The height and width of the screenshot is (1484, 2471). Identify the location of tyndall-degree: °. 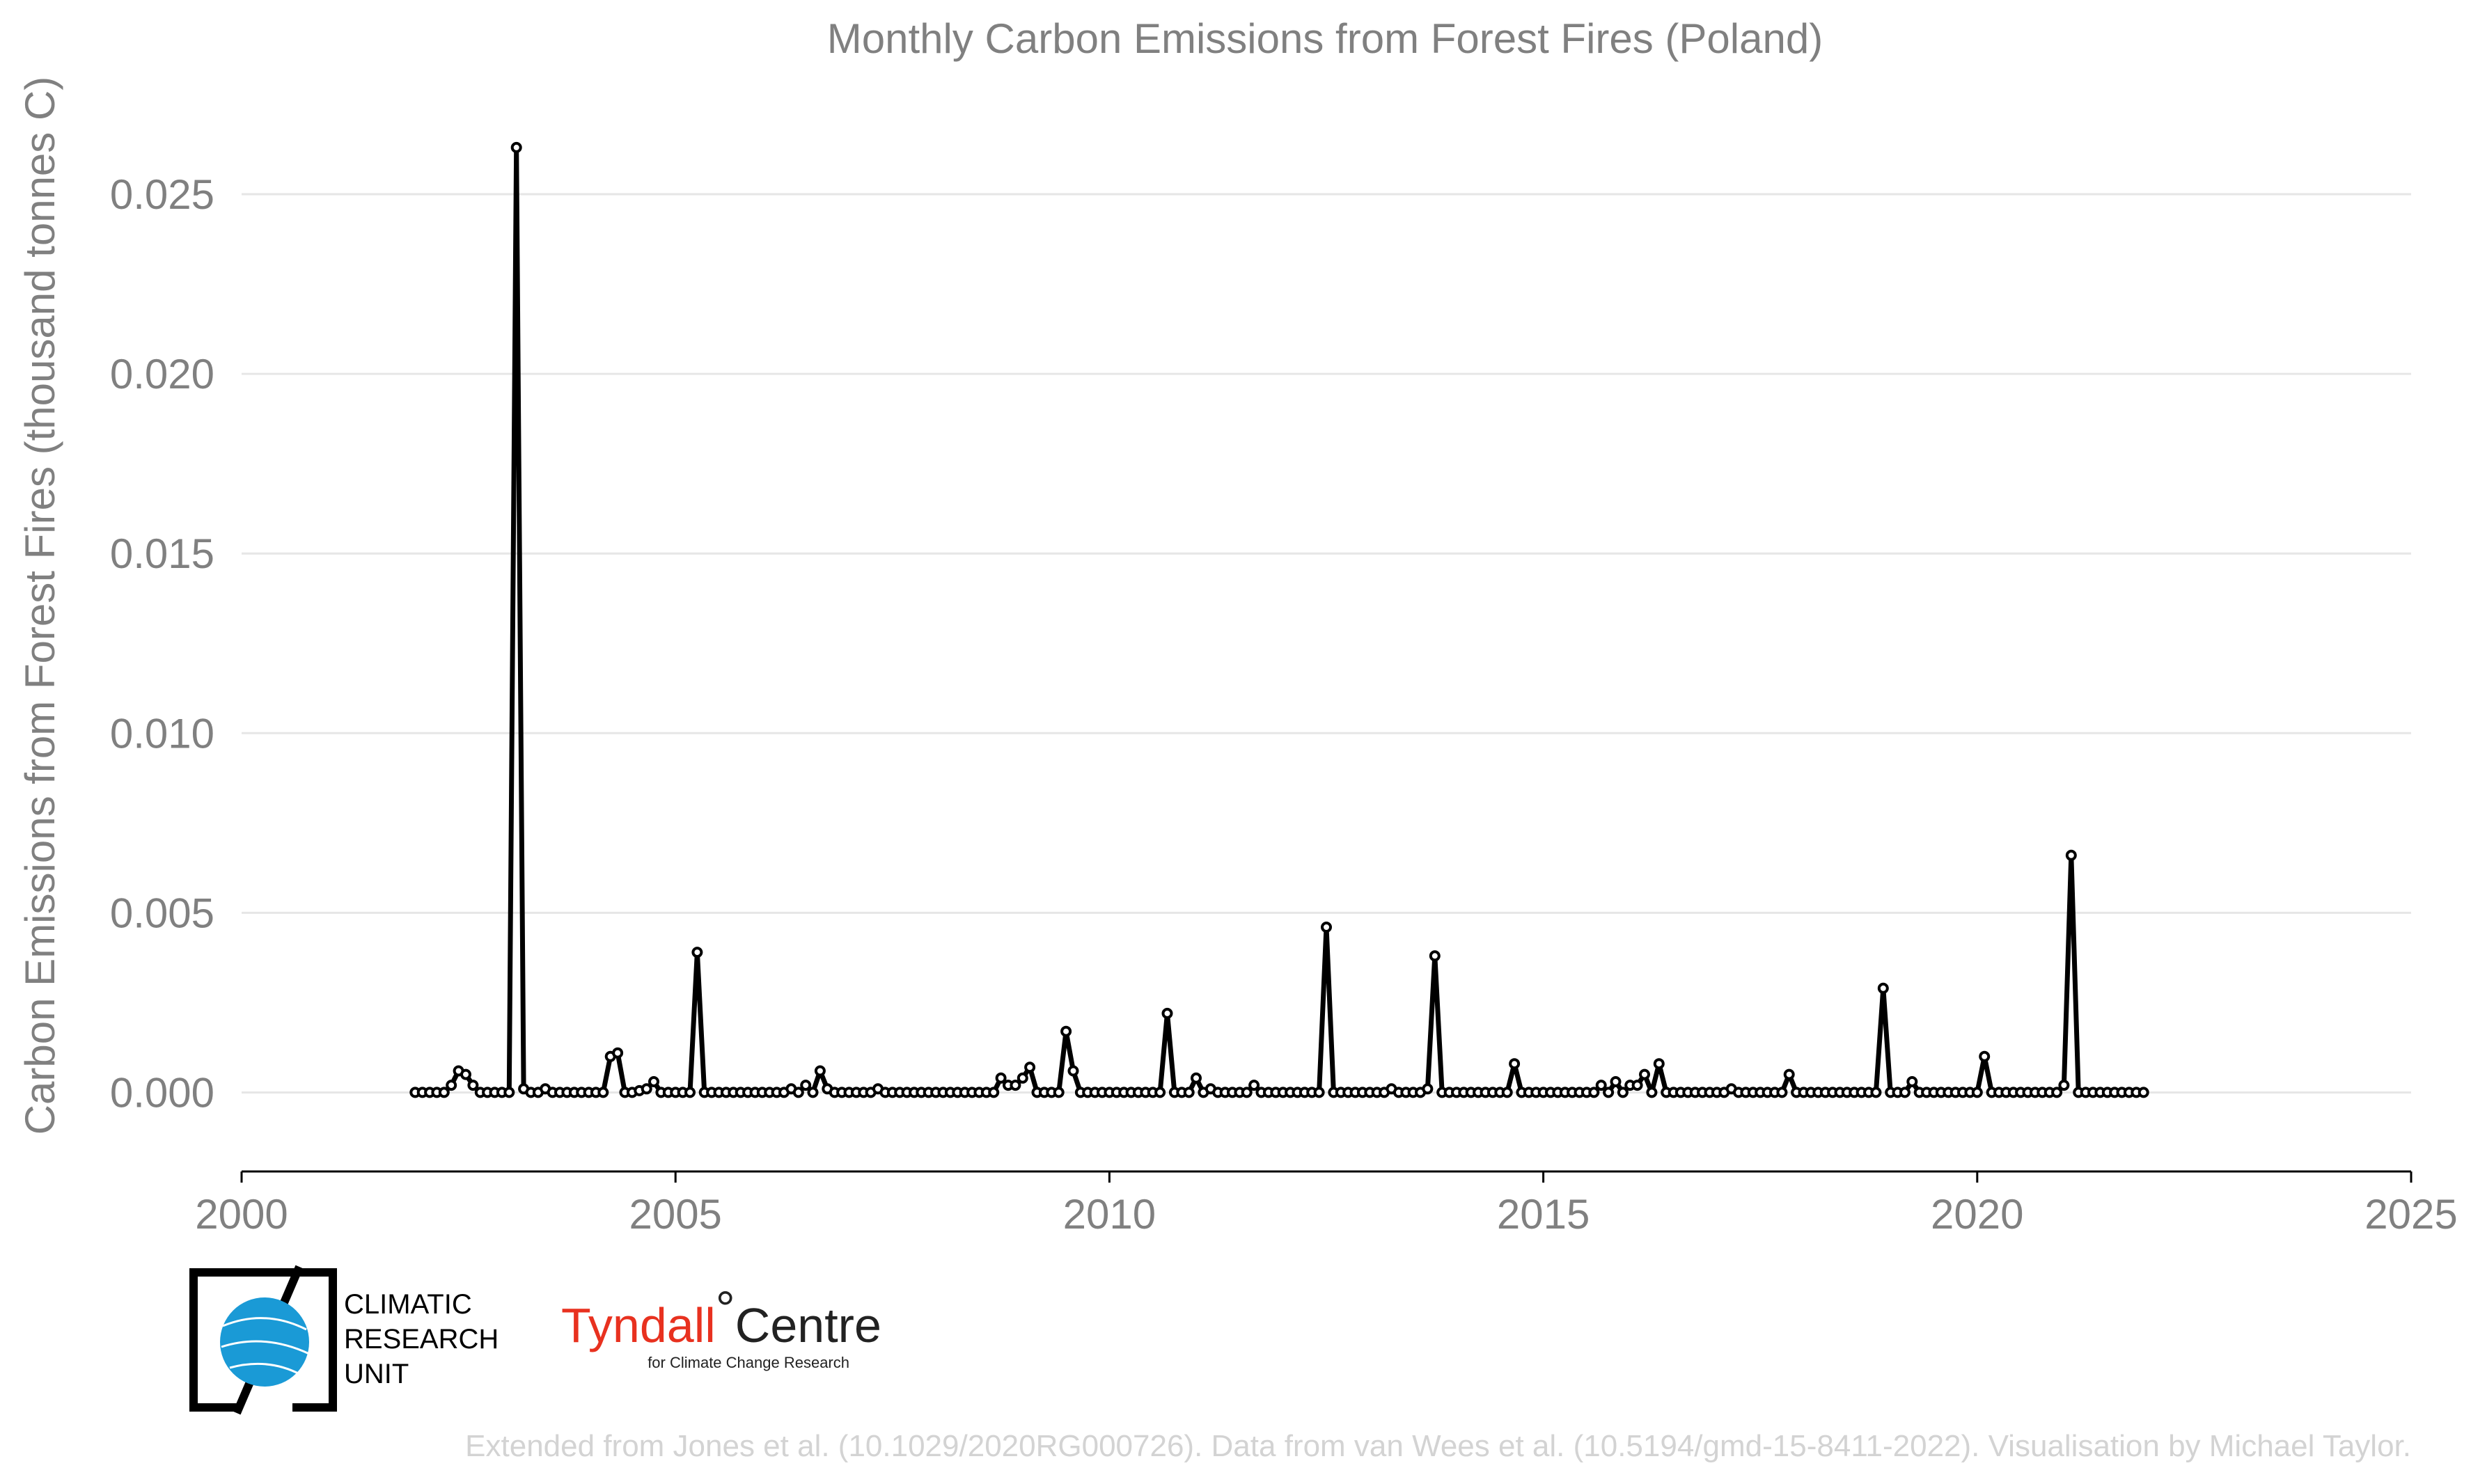
(725, 1308).